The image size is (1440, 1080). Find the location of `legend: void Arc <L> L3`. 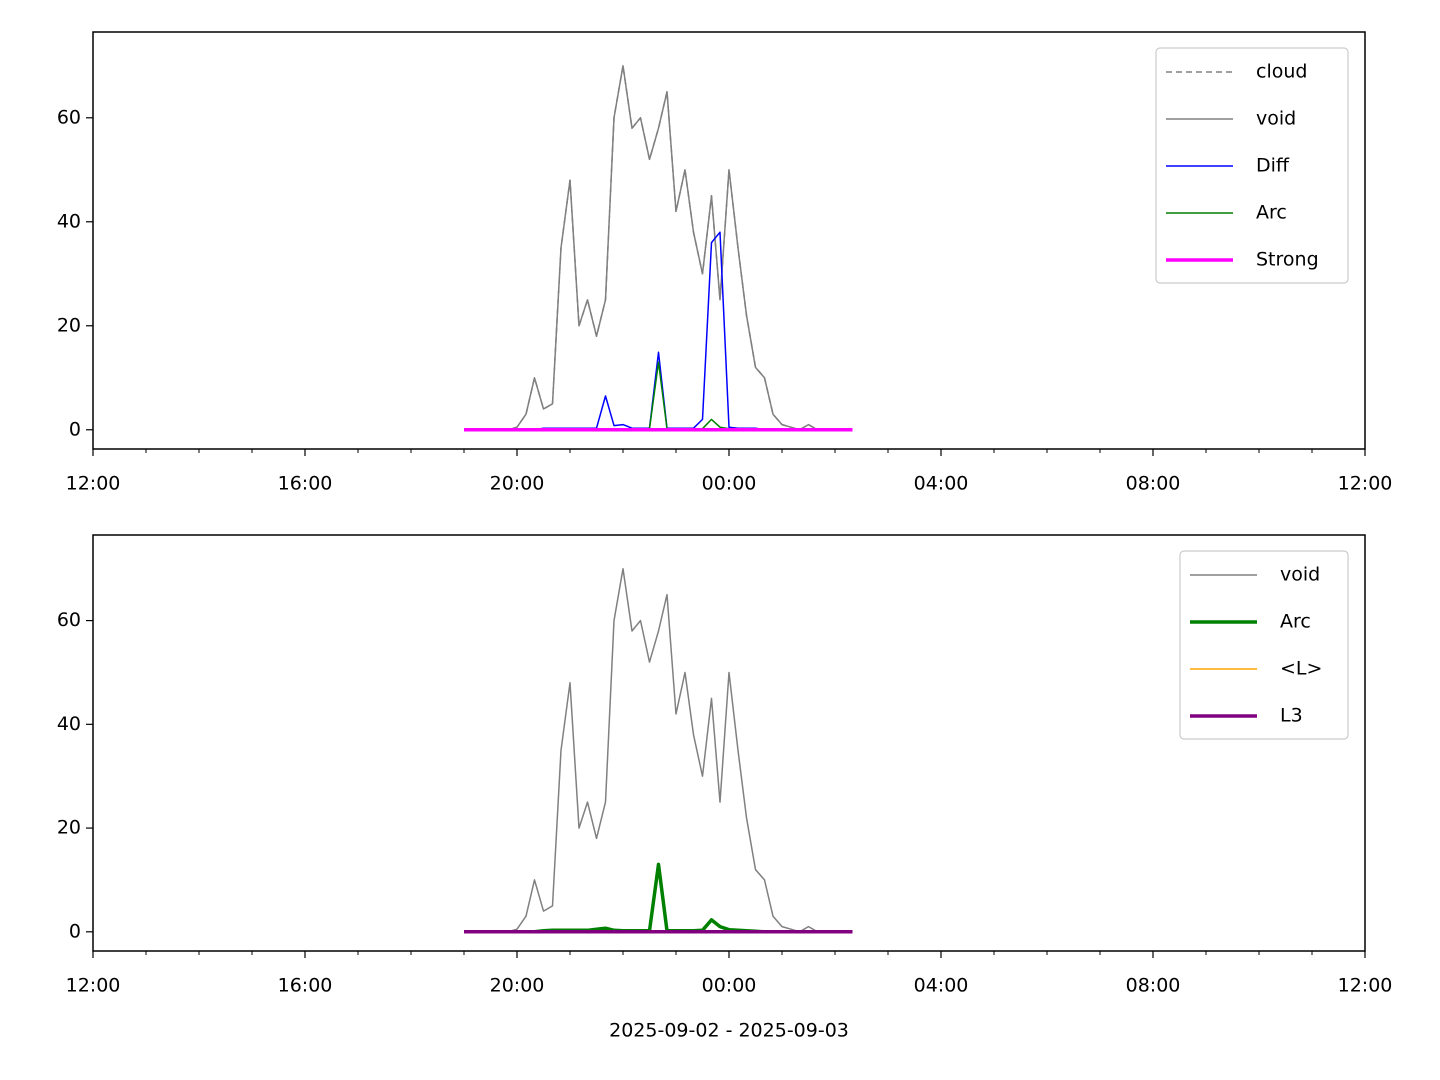

legend: void Arc <L> L3 is located at coordinates (1264, 645).